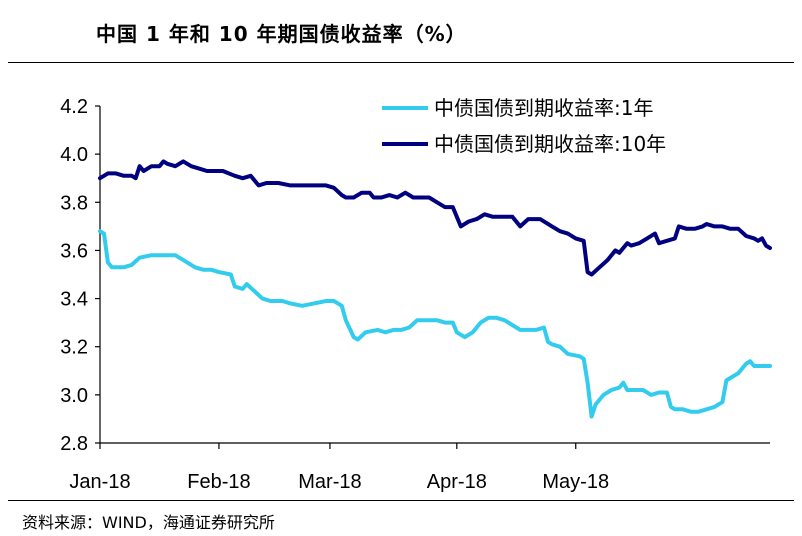 This screenshot has height=536, width=802. What do you see at coordinates (281, 34) in the screenshot?
I see `chart-title: 中国 1 年和 10 年期国债收益率（%）` at bounding box center [281, 34].